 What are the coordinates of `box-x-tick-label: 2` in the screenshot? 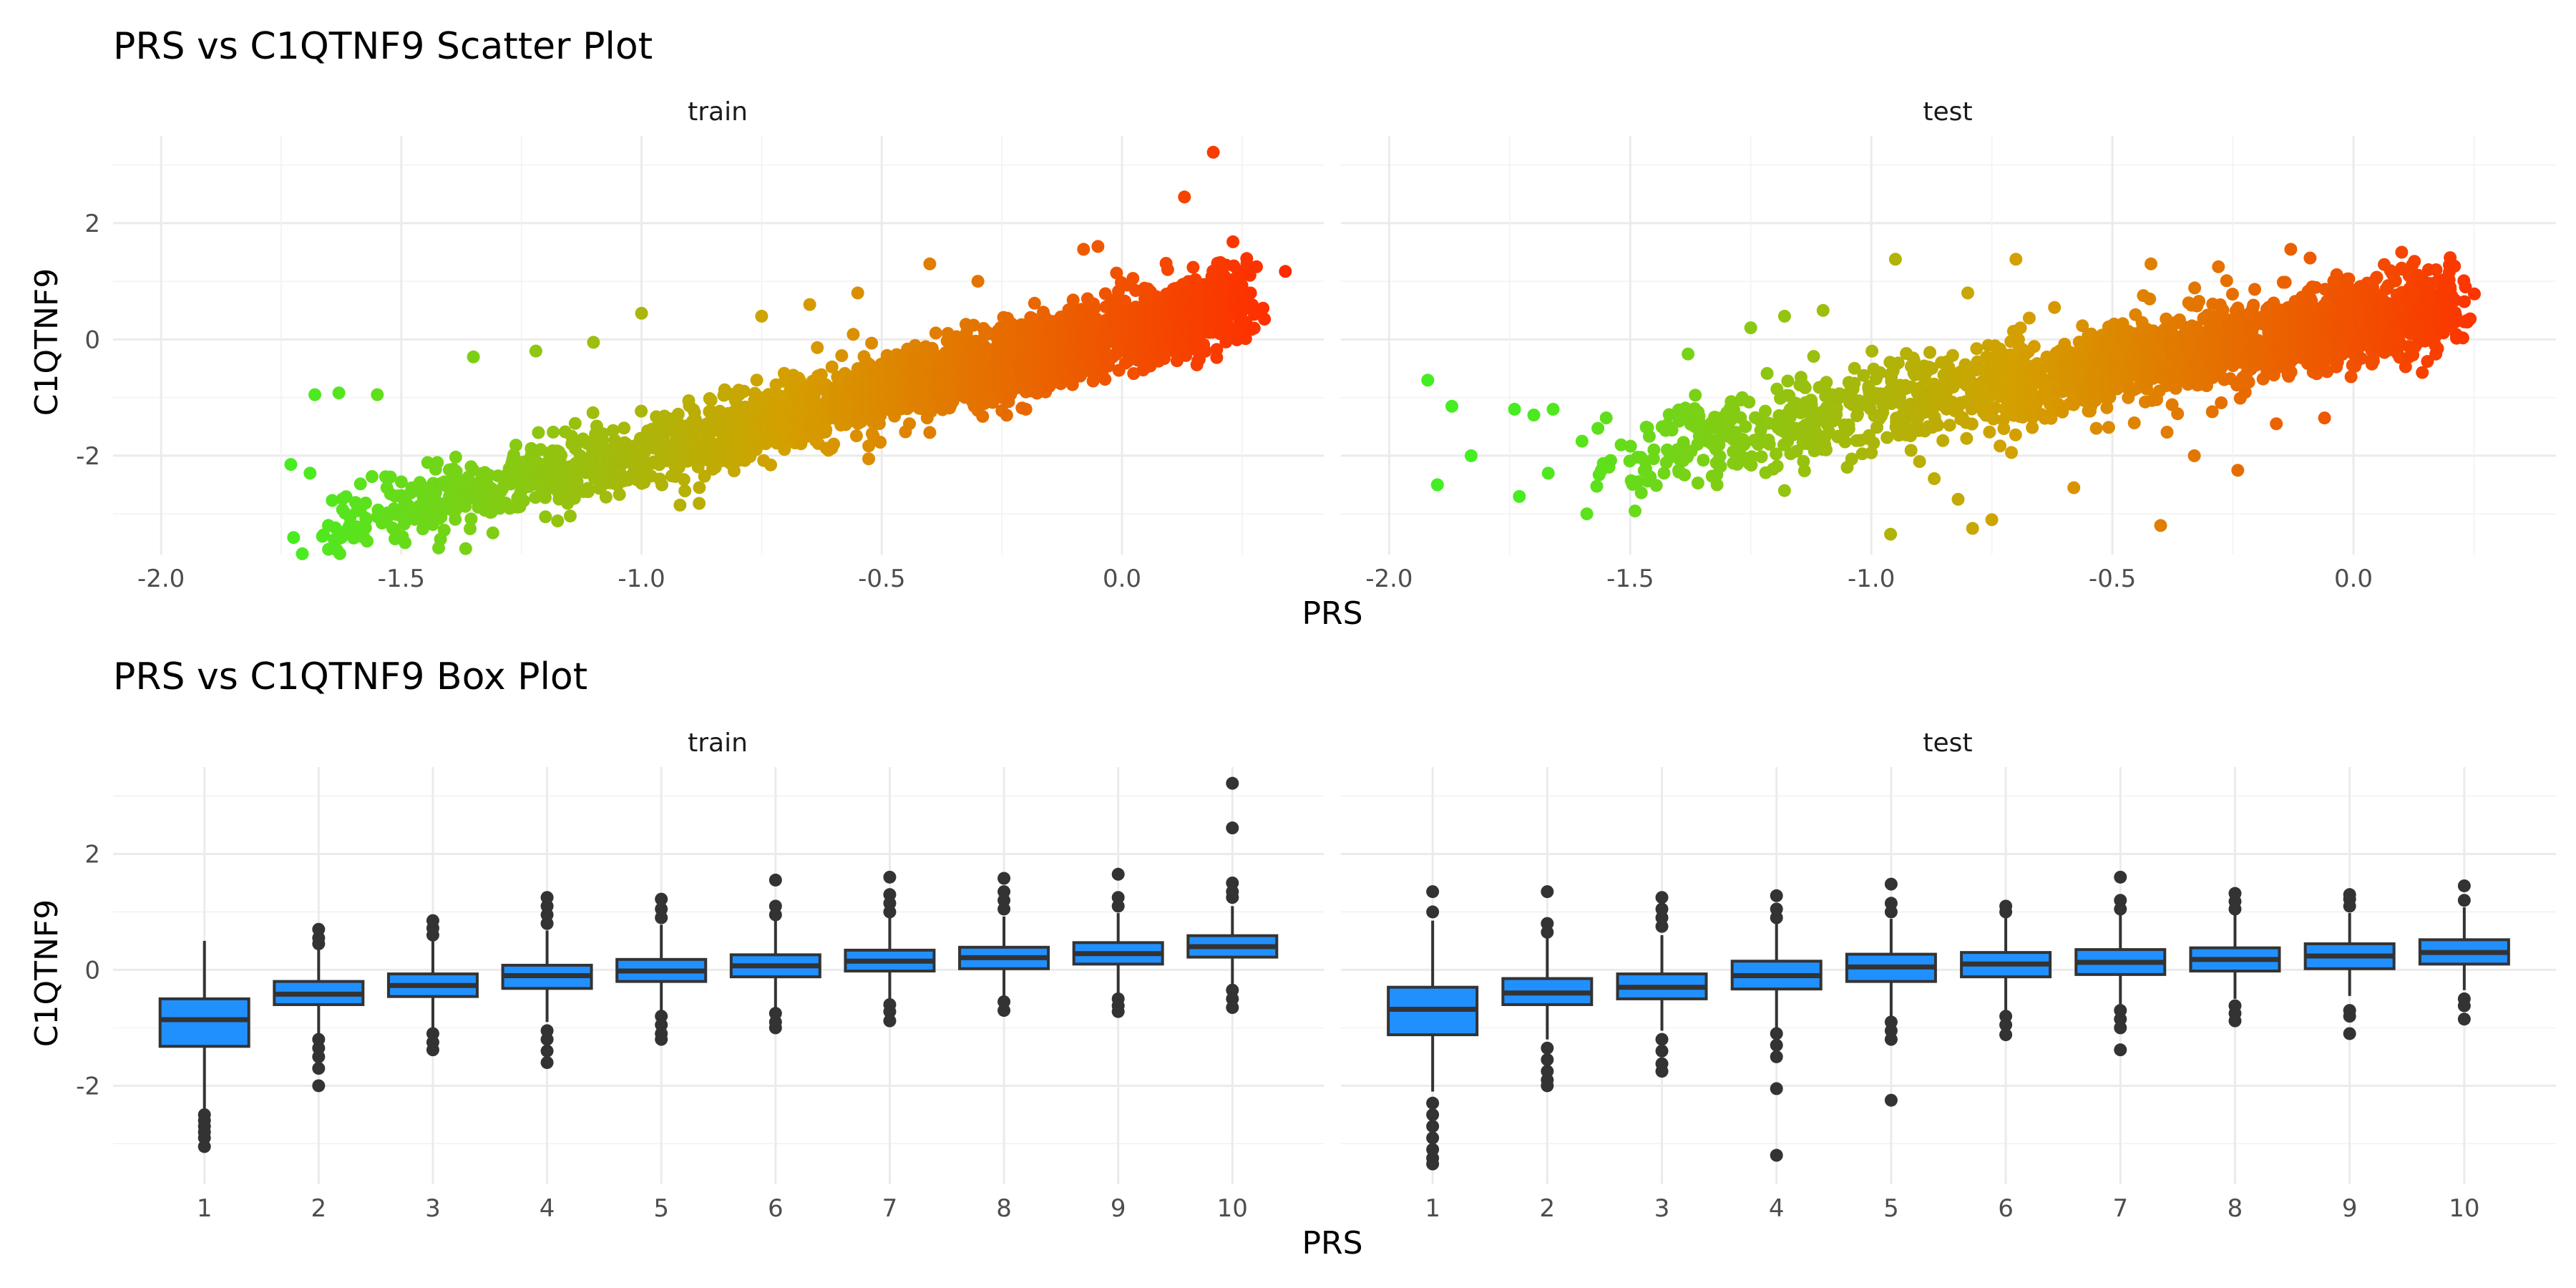 It's located at (319, 1208).